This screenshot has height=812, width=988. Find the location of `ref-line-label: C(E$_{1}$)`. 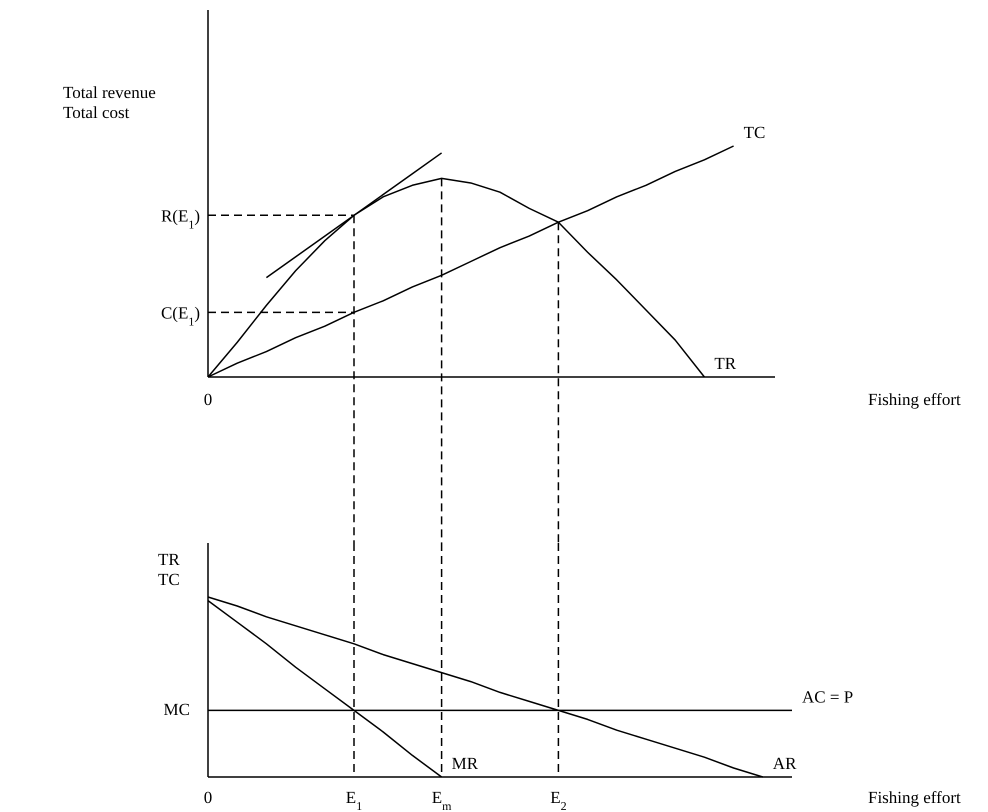

ref-line-label: C(E$_{1}$) is located at coordinates (180, 315).